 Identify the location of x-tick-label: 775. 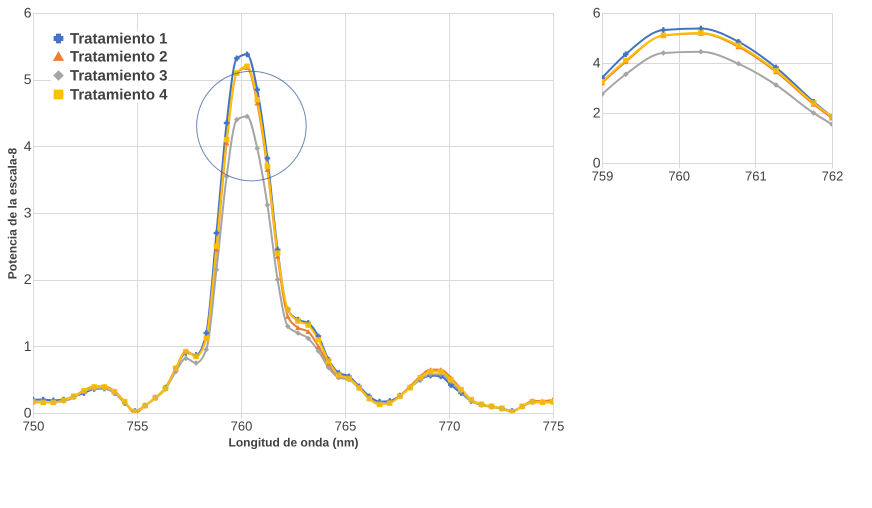
(553, 426).